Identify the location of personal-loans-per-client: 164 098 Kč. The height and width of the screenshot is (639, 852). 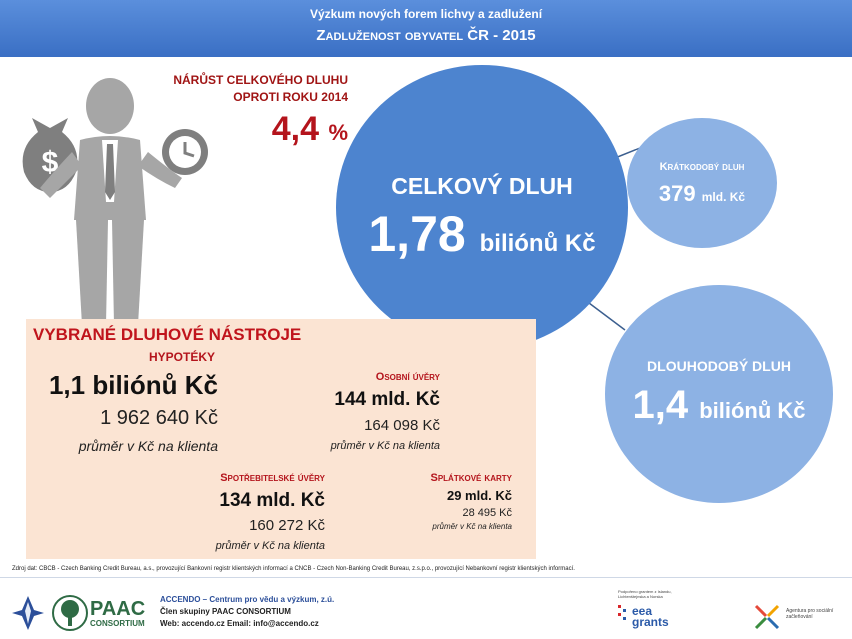
(402, 425).